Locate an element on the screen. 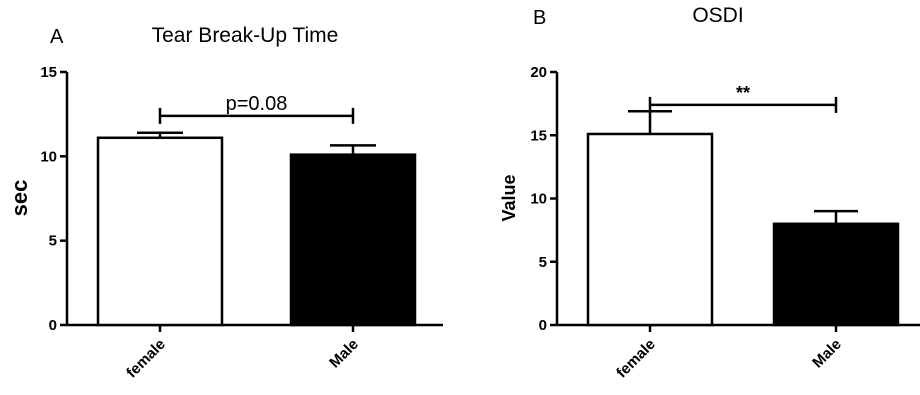 The image size is (920, 395). panel-b-x-tick-label: female is located at coordinates (636, 359).